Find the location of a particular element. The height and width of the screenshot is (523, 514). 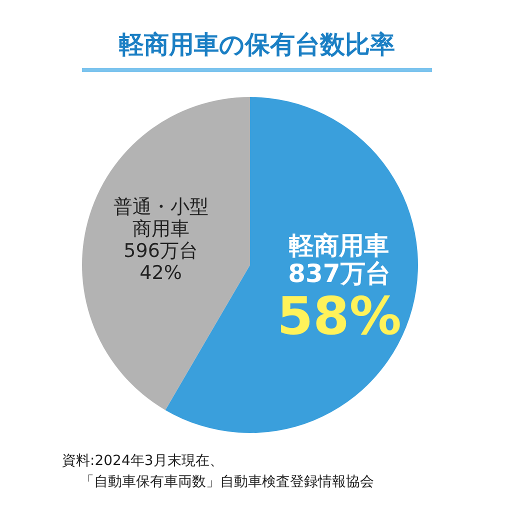

data-label: 596万台 42% is located at coordinates (160, 262).